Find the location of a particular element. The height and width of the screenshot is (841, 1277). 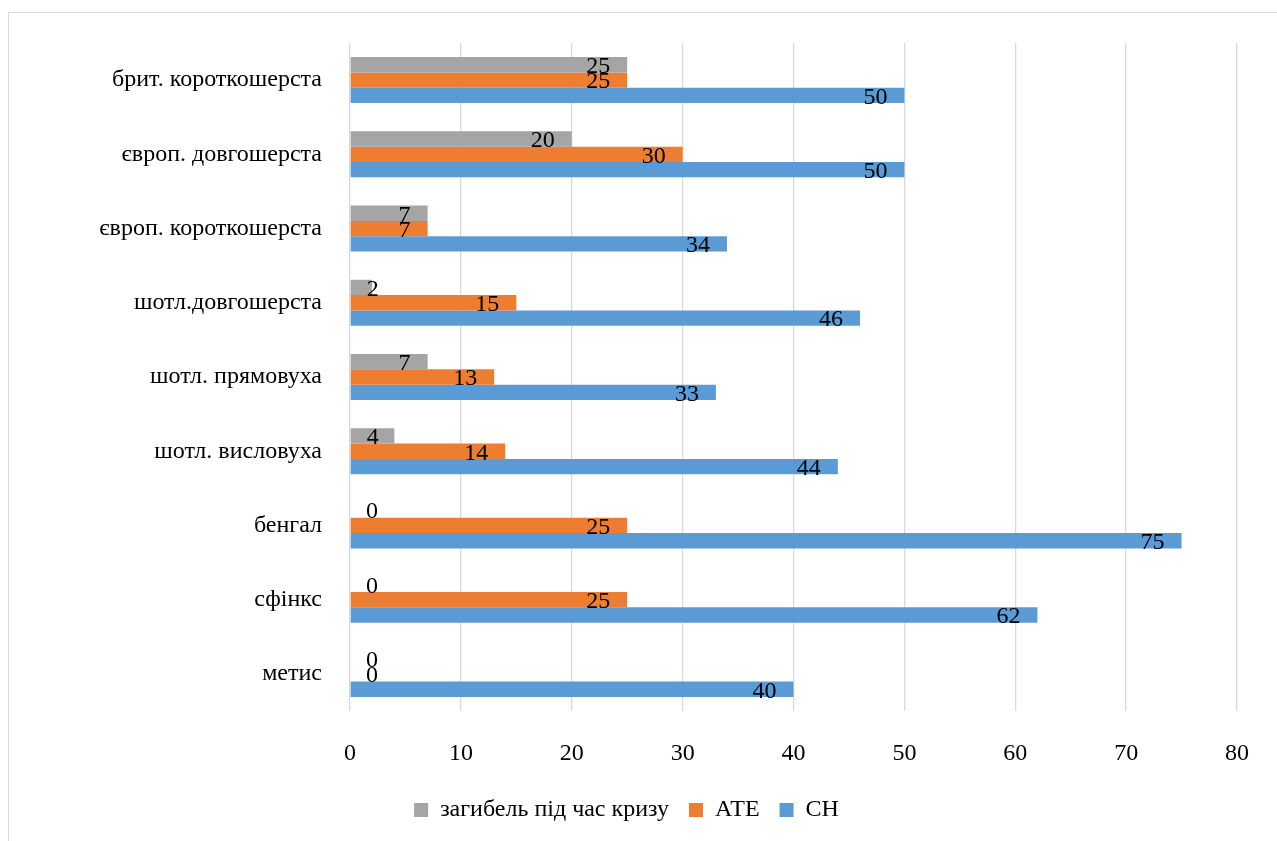

y-tick-label: метис is located at coordinates (292, 672).